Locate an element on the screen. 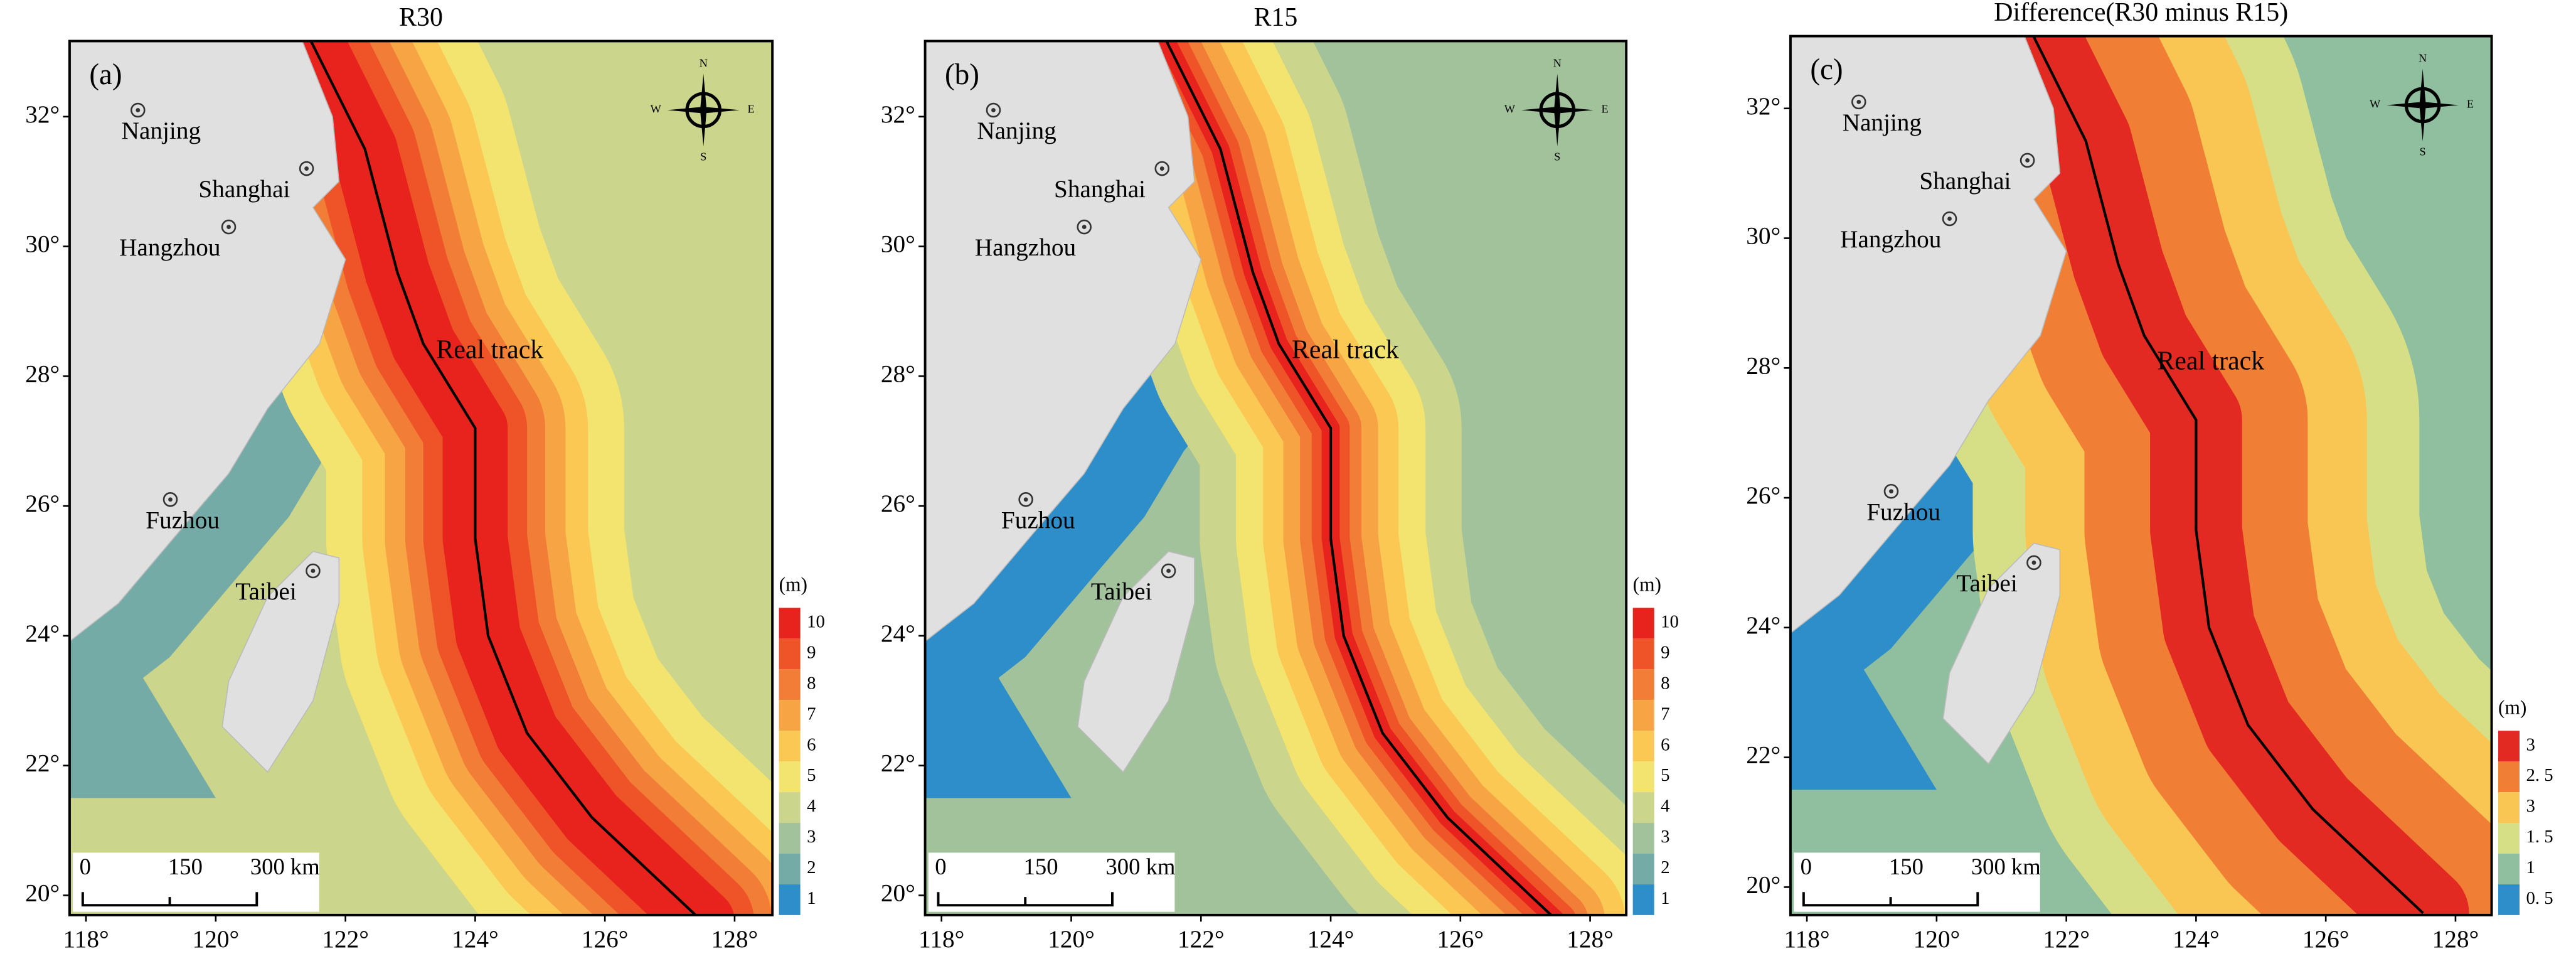 The height and width of the screenshot is (966, 2576). legend-label: 10 is located at coordinates (1670, 622).